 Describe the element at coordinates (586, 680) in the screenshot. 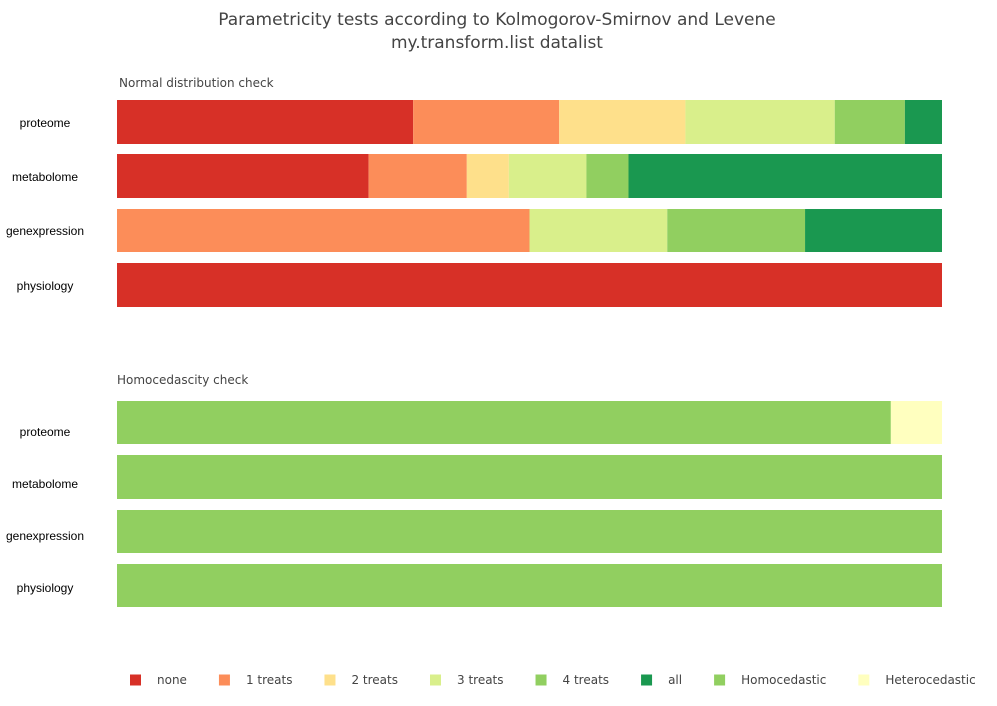

I see `legend-label: 4 treats` at that location.